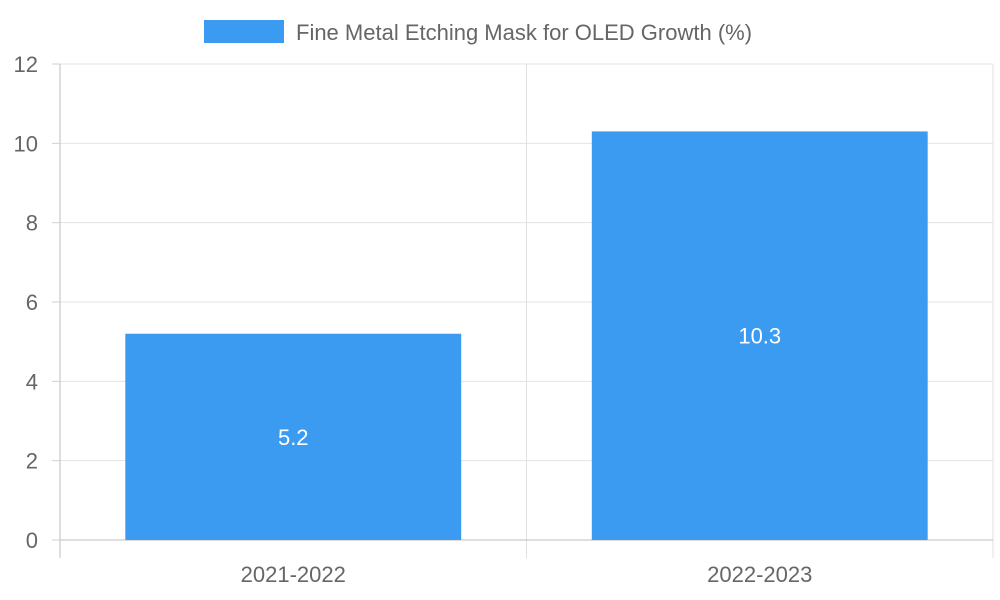 This screenshot has width=1000, height=600. Describe the element at coordinates (32, 381) in the screenshot. I see `y-tick-label: 4` at that location.